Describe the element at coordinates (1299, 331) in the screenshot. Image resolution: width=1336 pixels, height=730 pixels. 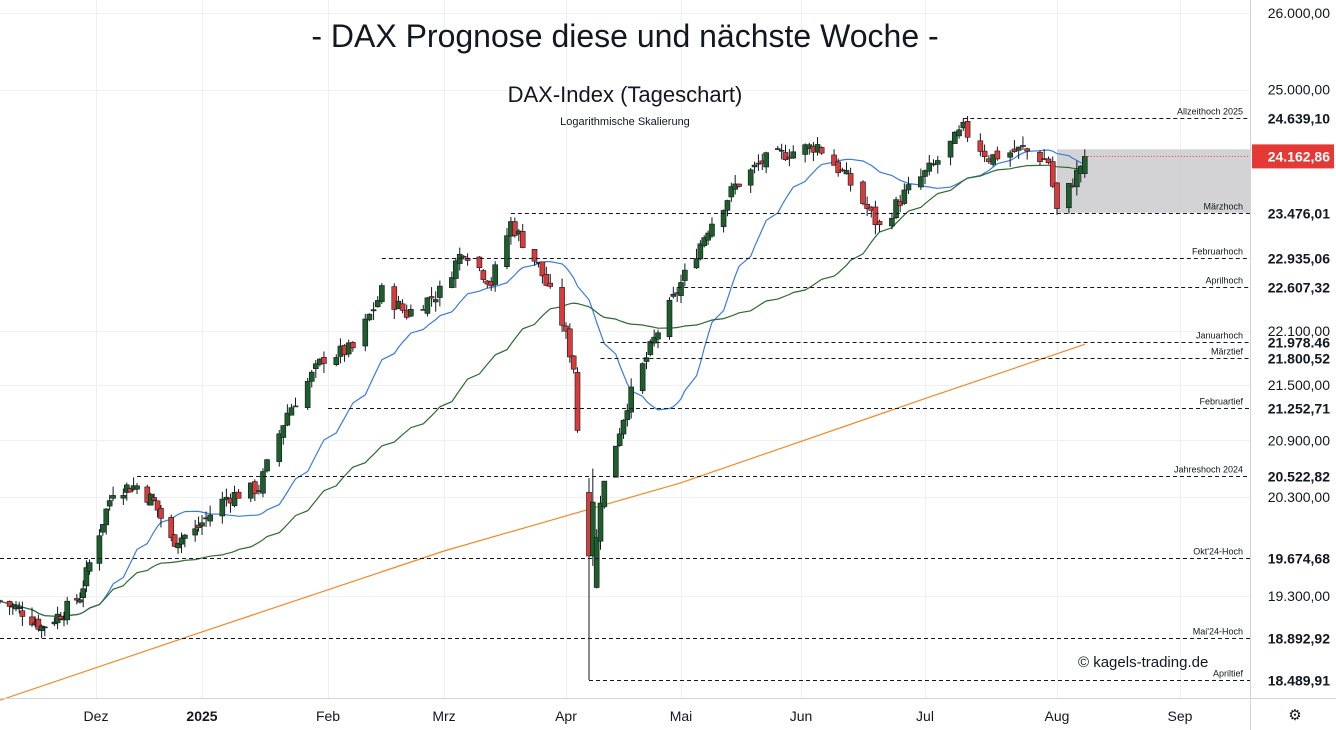
I see `y-tick-label: 22.100,00` at that location.